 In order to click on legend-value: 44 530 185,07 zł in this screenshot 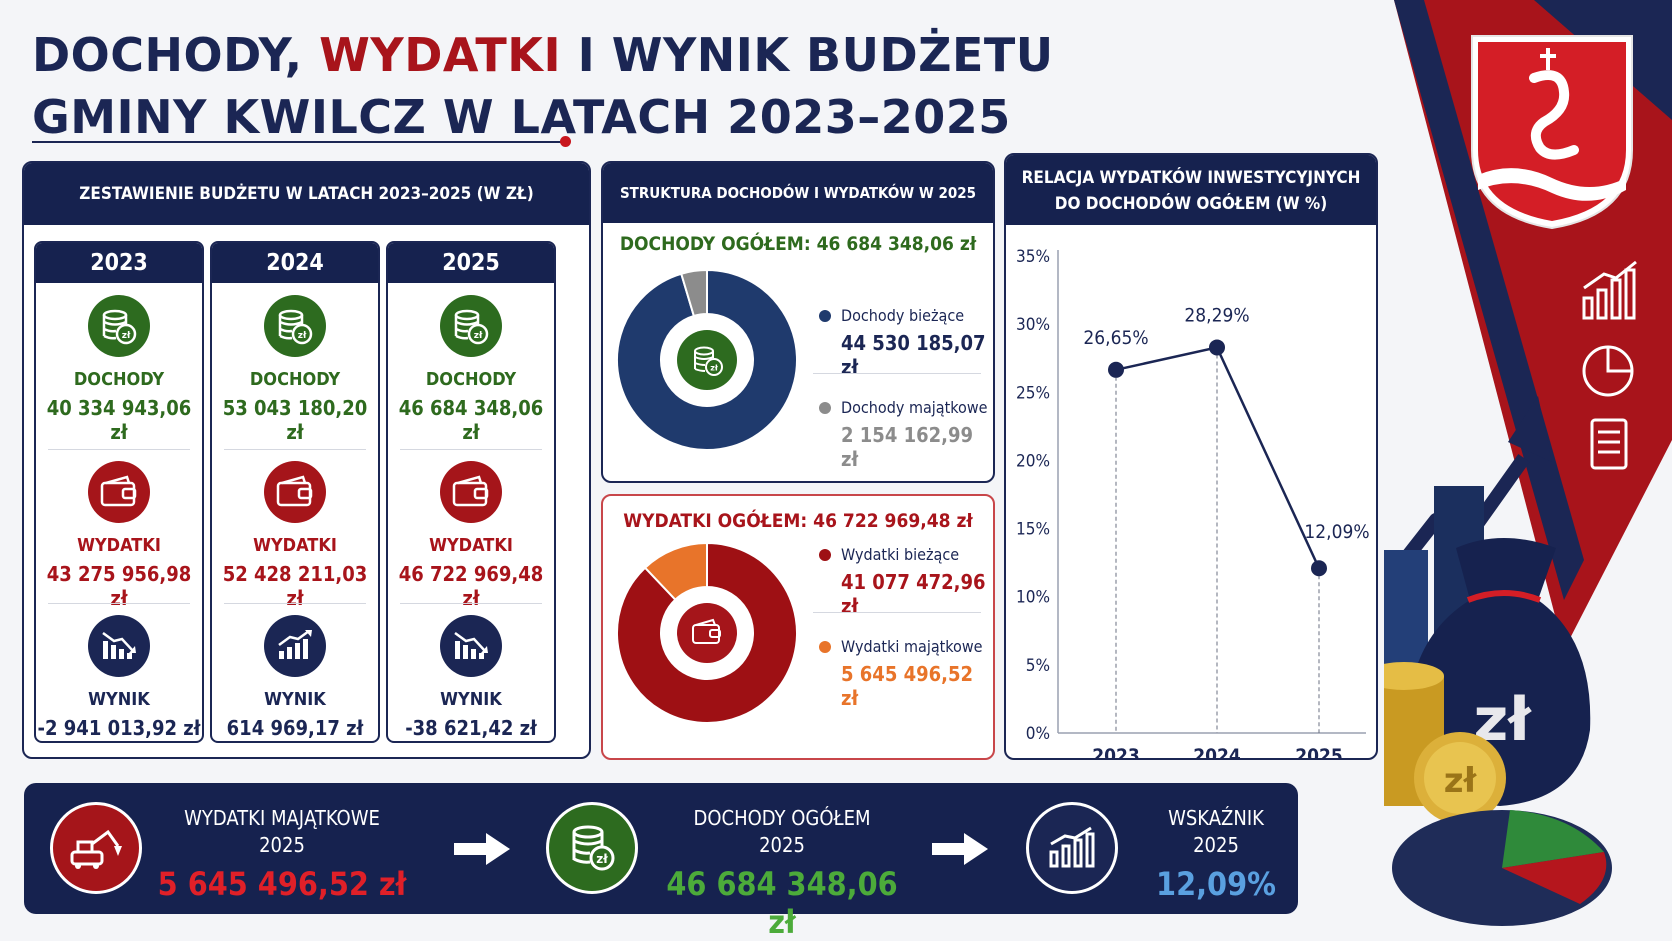, I will do `click(913, 355)`.